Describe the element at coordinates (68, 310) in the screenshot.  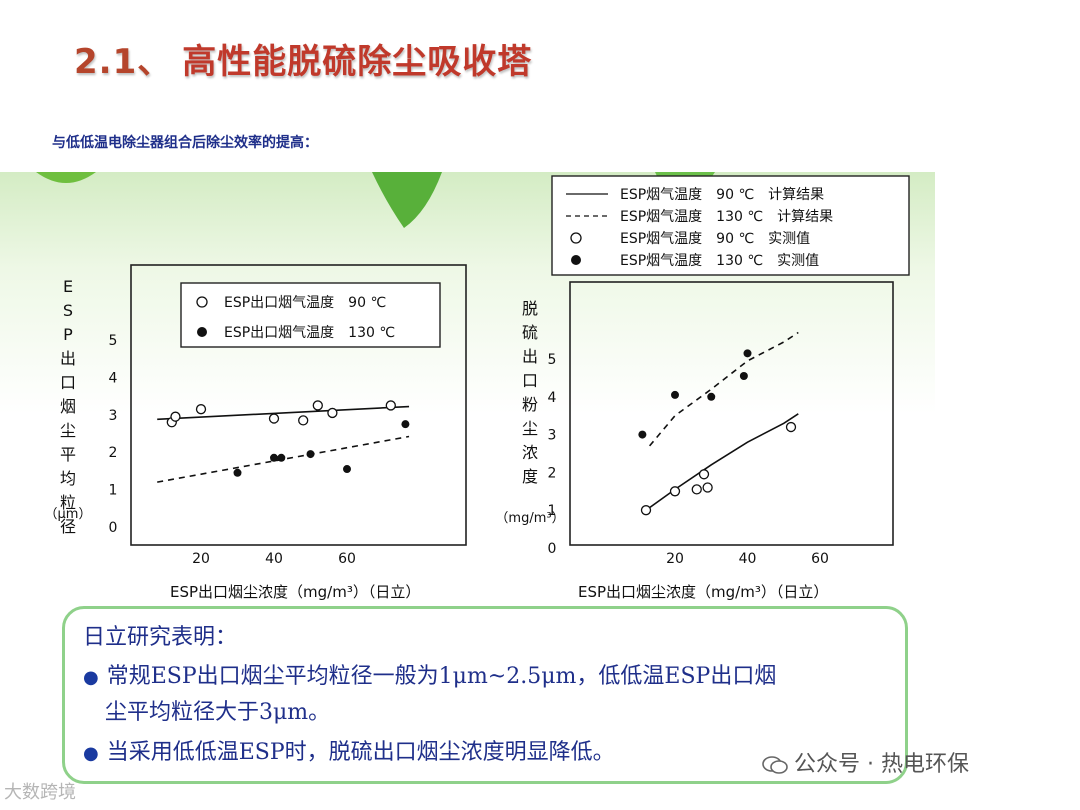
I see `chart-1-ylabel-char: S` at that location.